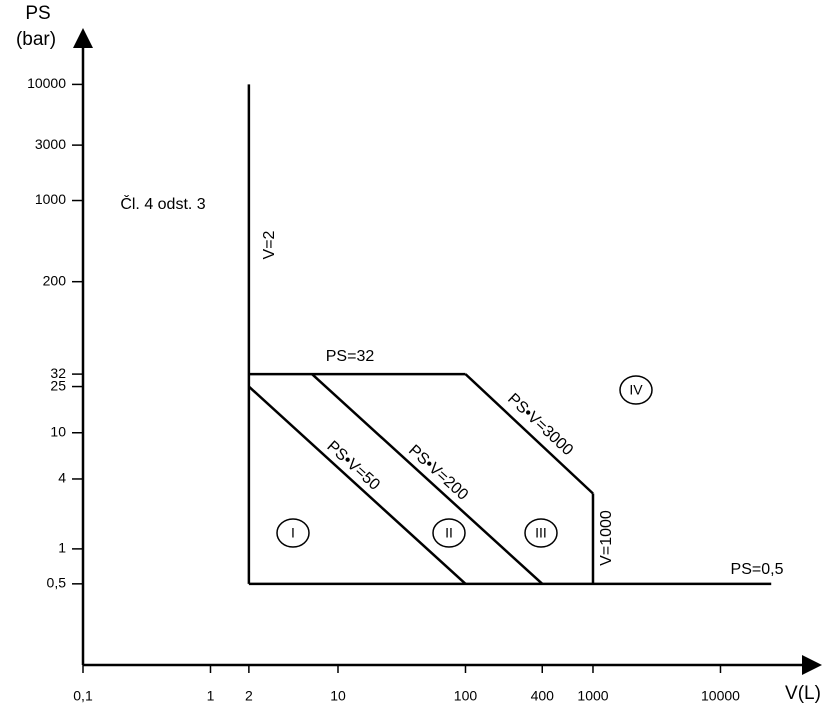  Describe the element at coordinates (350, 356) in the screenshot. I see `series-label: PS=32` at that location.